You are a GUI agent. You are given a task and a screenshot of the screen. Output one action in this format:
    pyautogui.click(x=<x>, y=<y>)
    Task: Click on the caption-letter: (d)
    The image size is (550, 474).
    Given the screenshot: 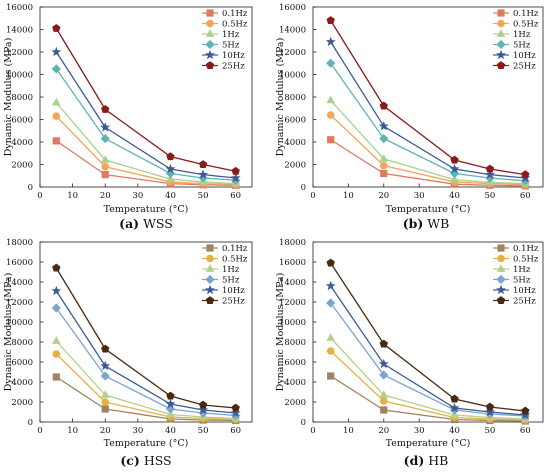 What is the action you would take?
    pyautogui.click(x=414, y=460)
    